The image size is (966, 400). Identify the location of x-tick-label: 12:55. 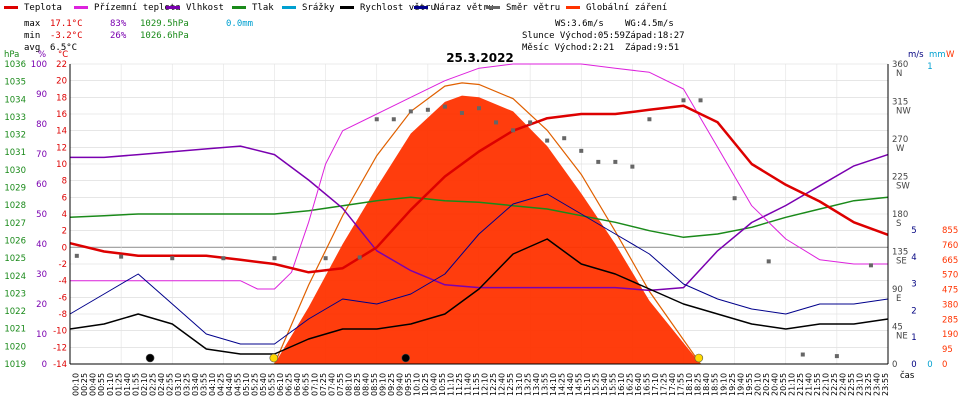
(510, 384).